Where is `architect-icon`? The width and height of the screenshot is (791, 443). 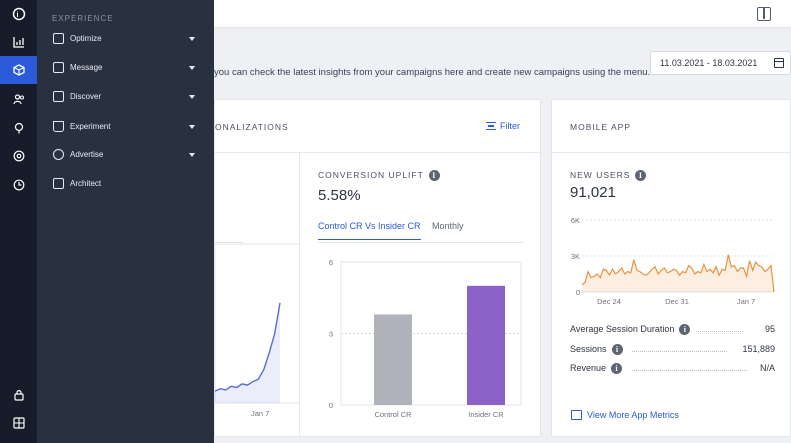
architect-icon is located at coordinates (58, 183).